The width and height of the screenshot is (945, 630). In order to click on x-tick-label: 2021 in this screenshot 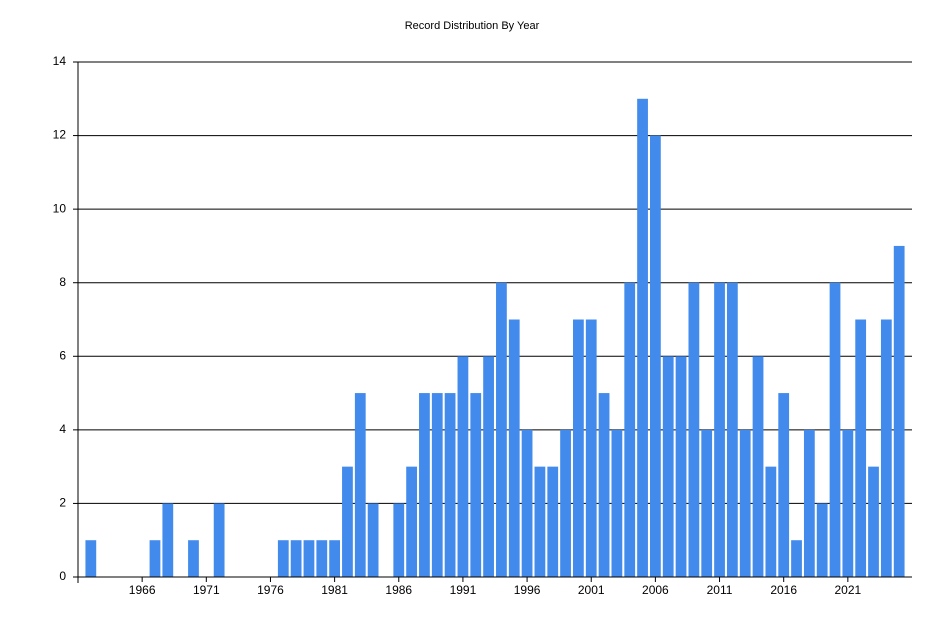, I will do `click(847, 590)`.